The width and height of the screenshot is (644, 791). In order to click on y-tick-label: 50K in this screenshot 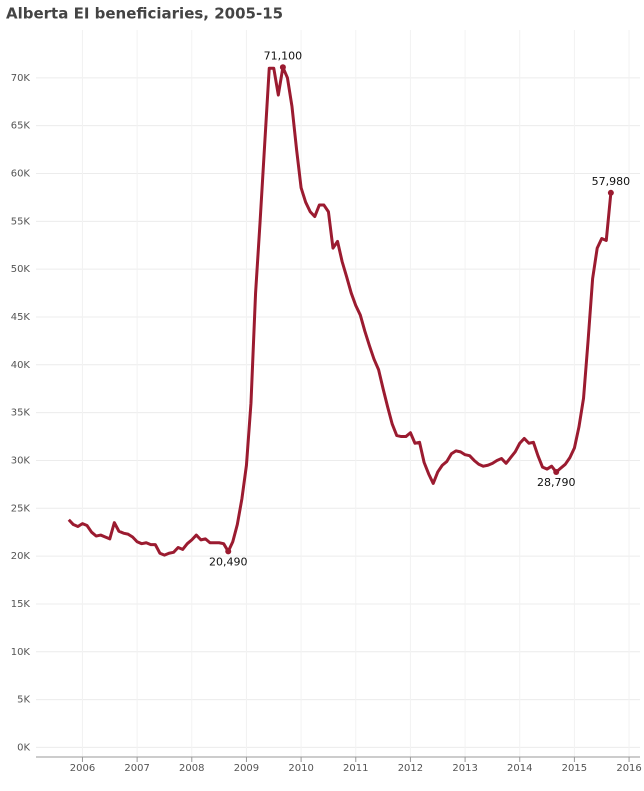, I will do `click(21, 269)`.